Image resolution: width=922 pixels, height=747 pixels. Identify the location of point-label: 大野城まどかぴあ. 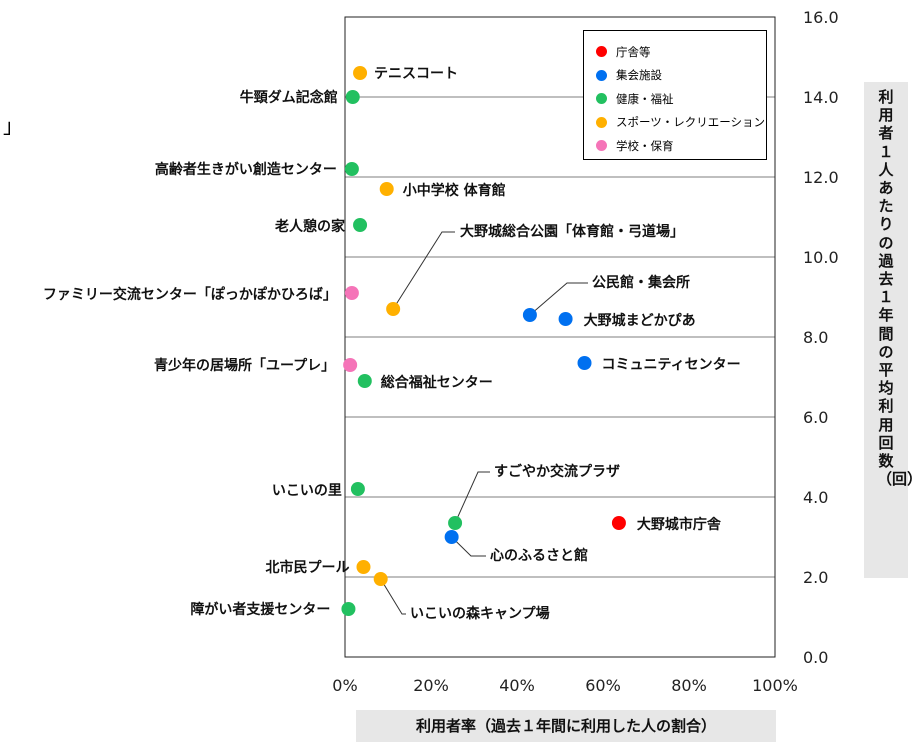
(640, 320).